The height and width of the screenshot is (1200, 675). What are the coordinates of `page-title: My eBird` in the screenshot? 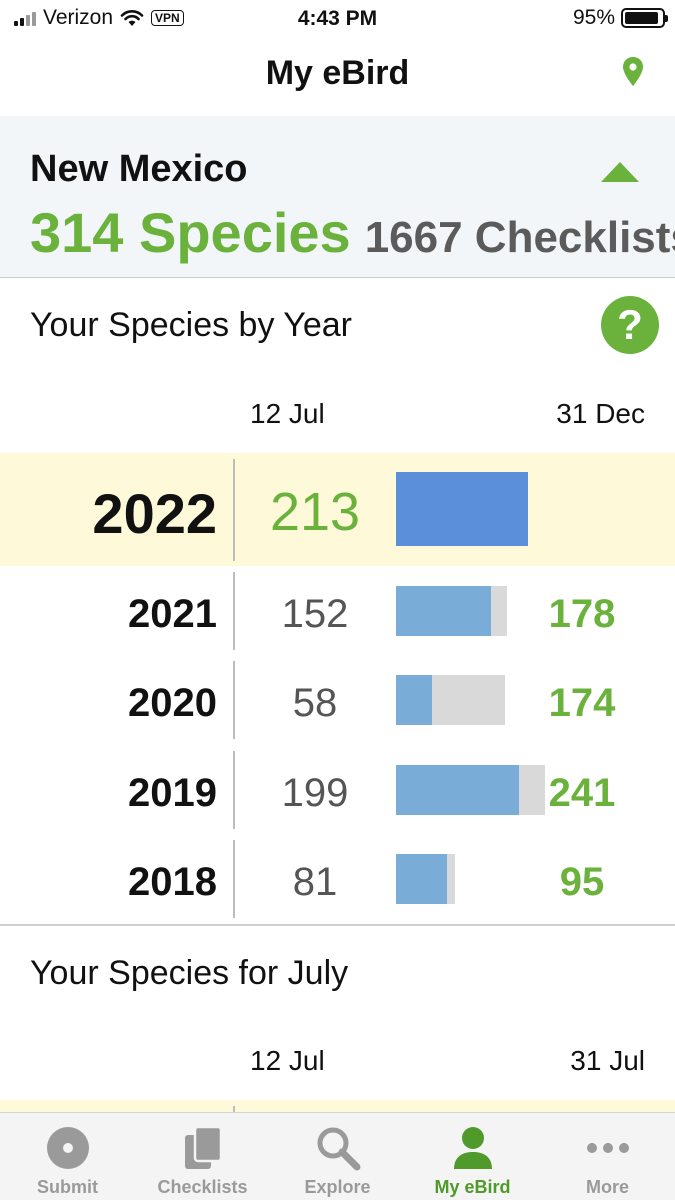 It's located at (337, 73).